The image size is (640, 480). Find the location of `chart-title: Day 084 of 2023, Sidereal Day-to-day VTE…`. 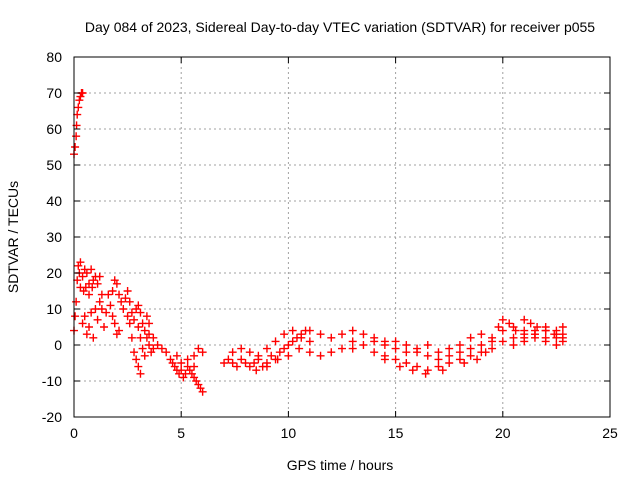

chart-title: Day 084 of 2023, Sidereal Day-to-day VTE… is located at coordinates (340, 27).